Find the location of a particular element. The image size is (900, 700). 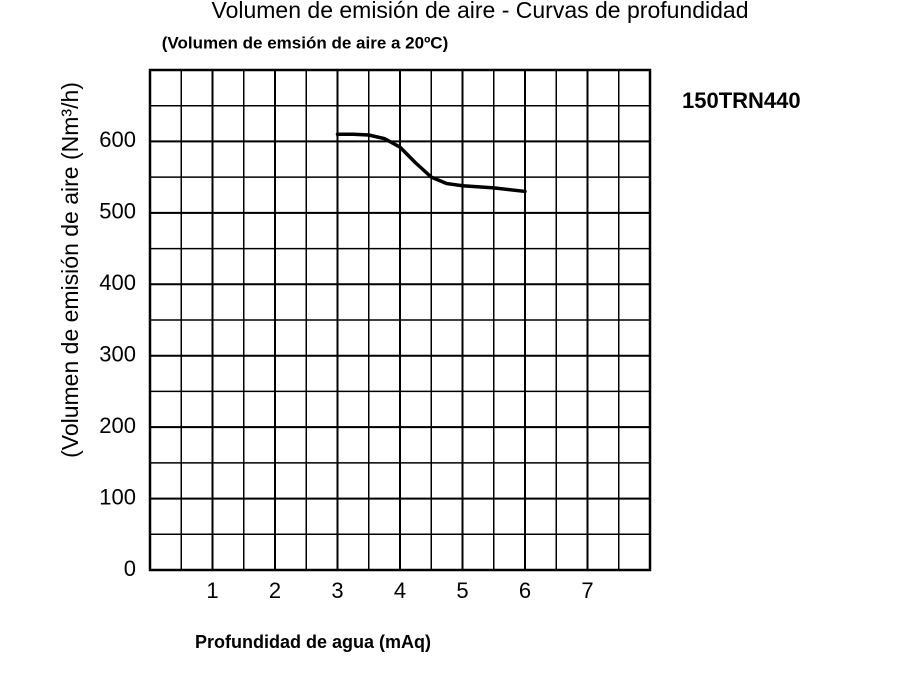

x-tick-label: 3 is located at coordinates (337, 590).